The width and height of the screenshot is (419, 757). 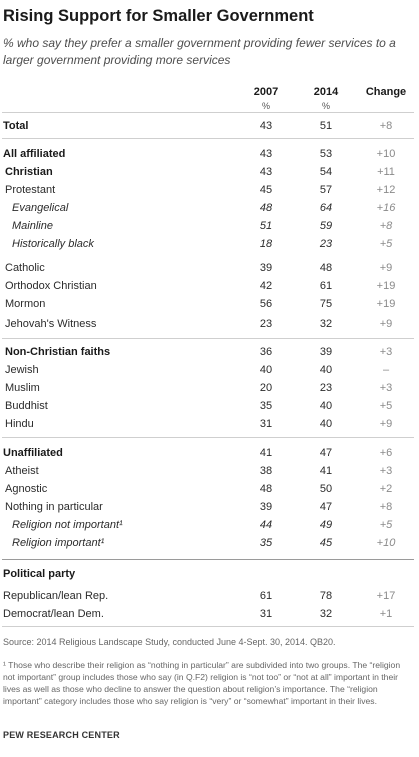 What do you see at coordinates (386, 154) in the screenshot?
I see `value-change: +10` at bounding box center [386, 154].